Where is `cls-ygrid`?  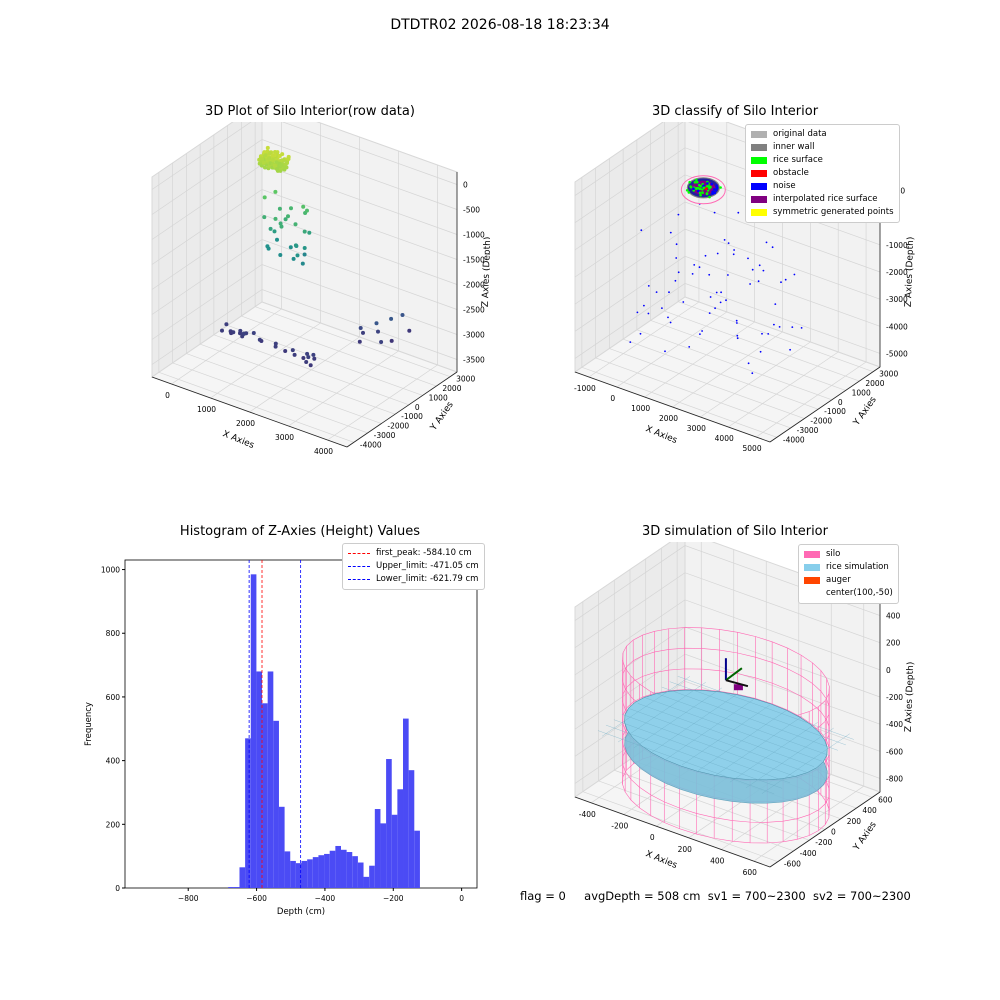 cls-ygrid is located at coordinates (734, 270).